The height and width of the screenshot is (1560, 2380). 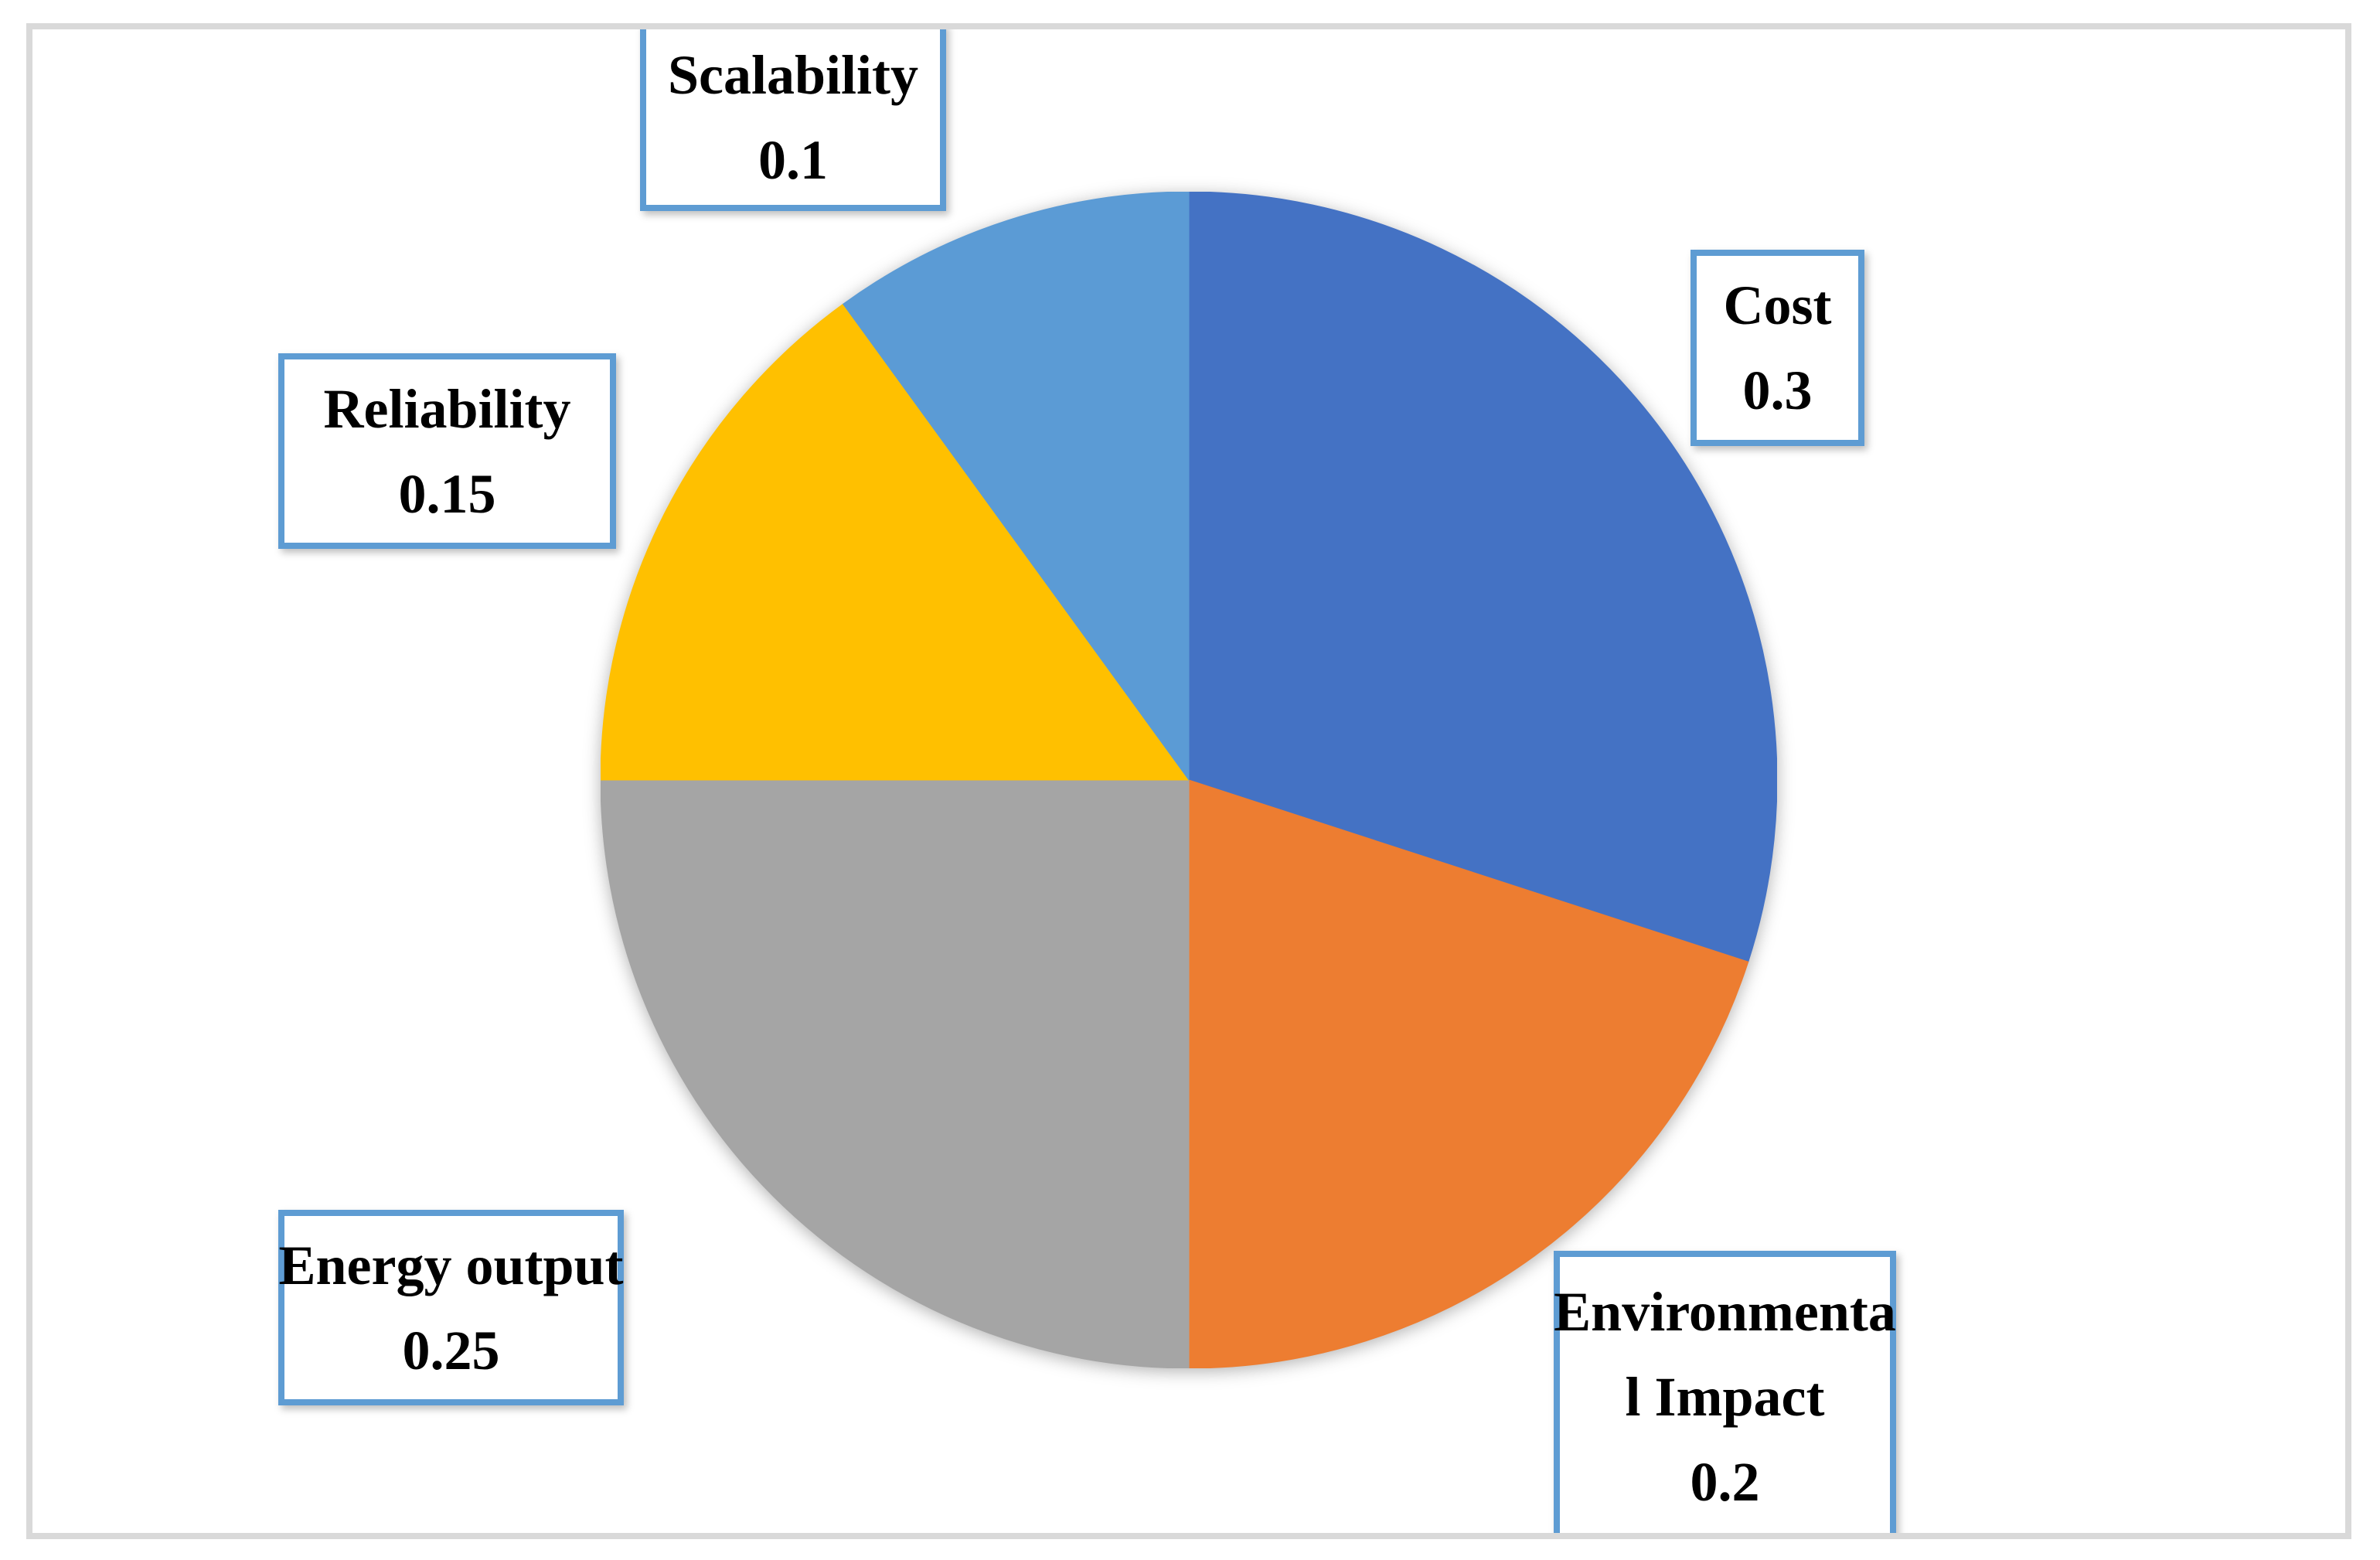 What do you see at coordinates (451, 1350) in the screenshot?
I see `label-line: 0.25` at bounding box center [451, 1350].